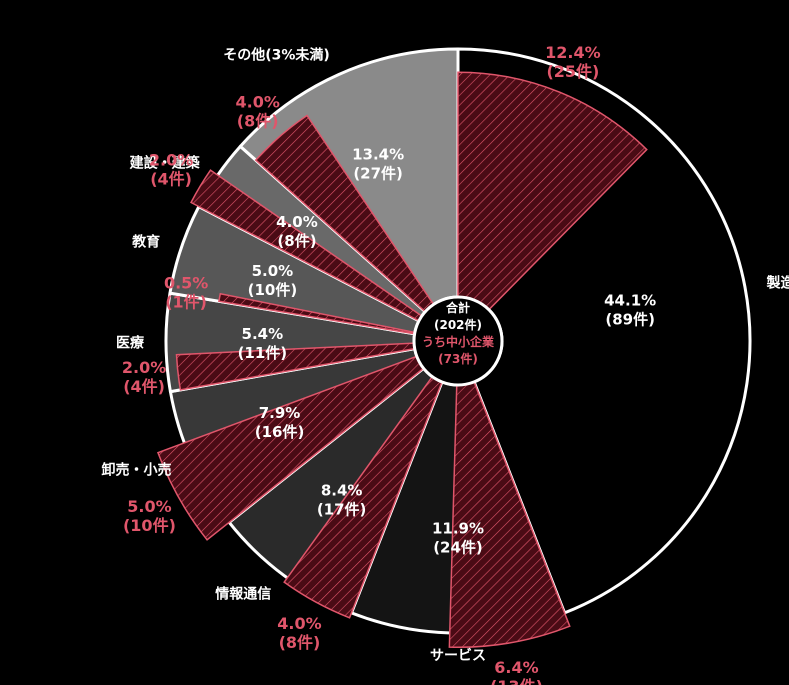 This screenshot has width=789, height=685. What do you see at coordinates (149, 525) in the screenshot?
I see `sme-count-label: (10件)` at bounding box center [149, 525].